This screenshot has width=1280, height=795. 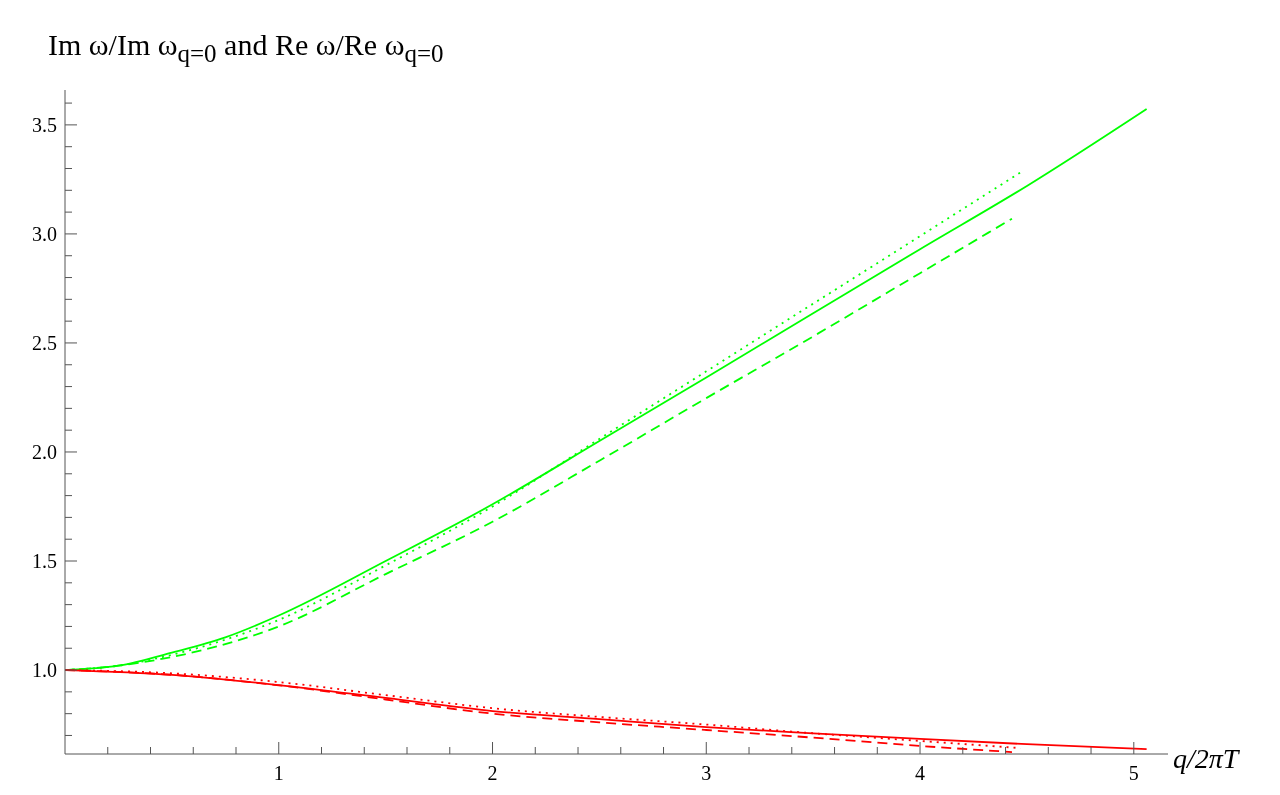 What do you see at coordinates (44, 451) in the screenshot?
I see `y-tick-label: 2.0` at bounding box center [44, 451].